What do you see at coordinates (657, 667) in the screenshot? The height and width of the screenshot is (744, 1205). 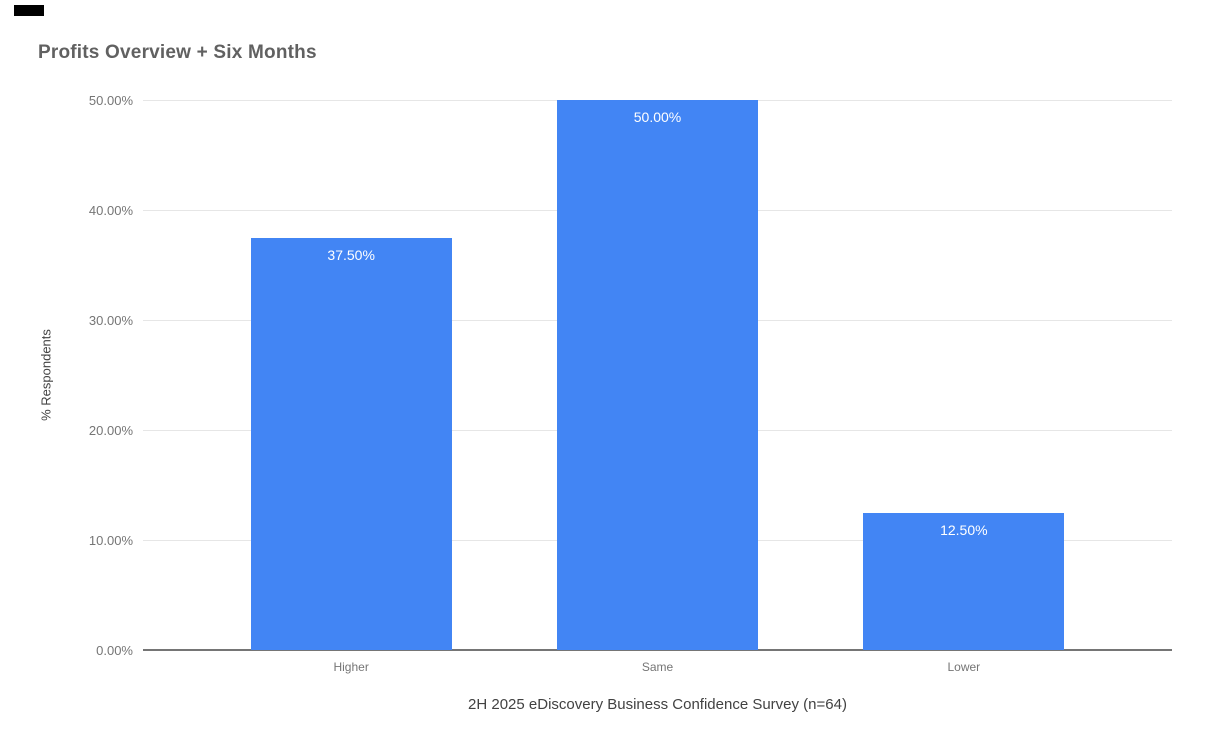 I see `x-category-label: Same` at bounding box center [657, 667].